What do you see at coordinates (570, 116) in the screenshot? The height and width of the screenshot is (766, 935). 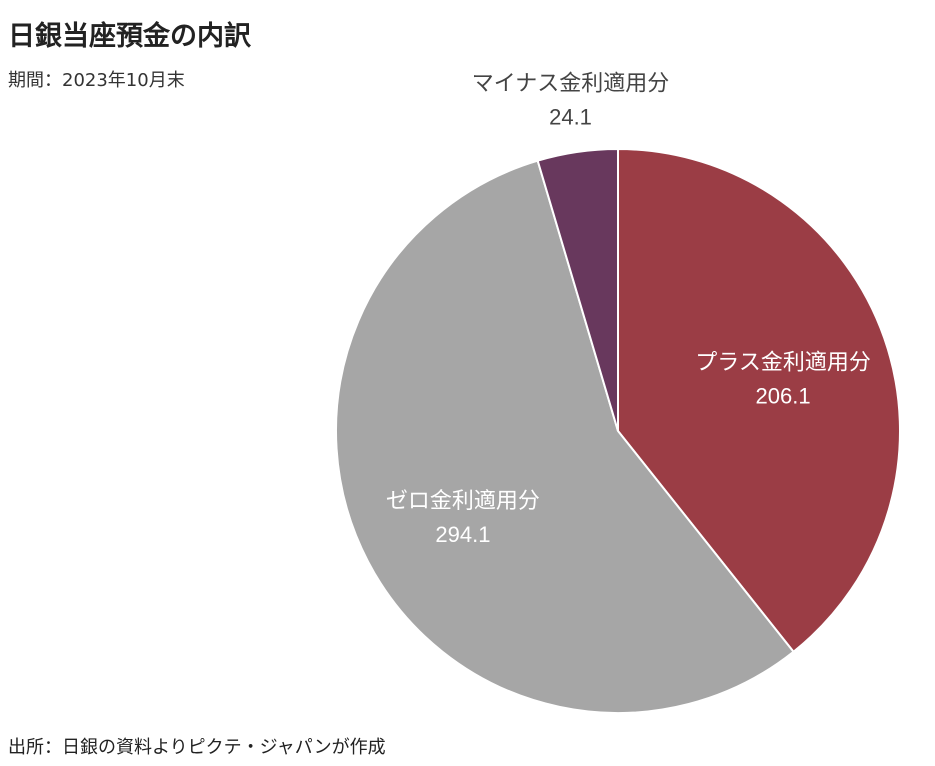 I see `slice-value-label-3: 24.1` at bounding box center [570, 116].